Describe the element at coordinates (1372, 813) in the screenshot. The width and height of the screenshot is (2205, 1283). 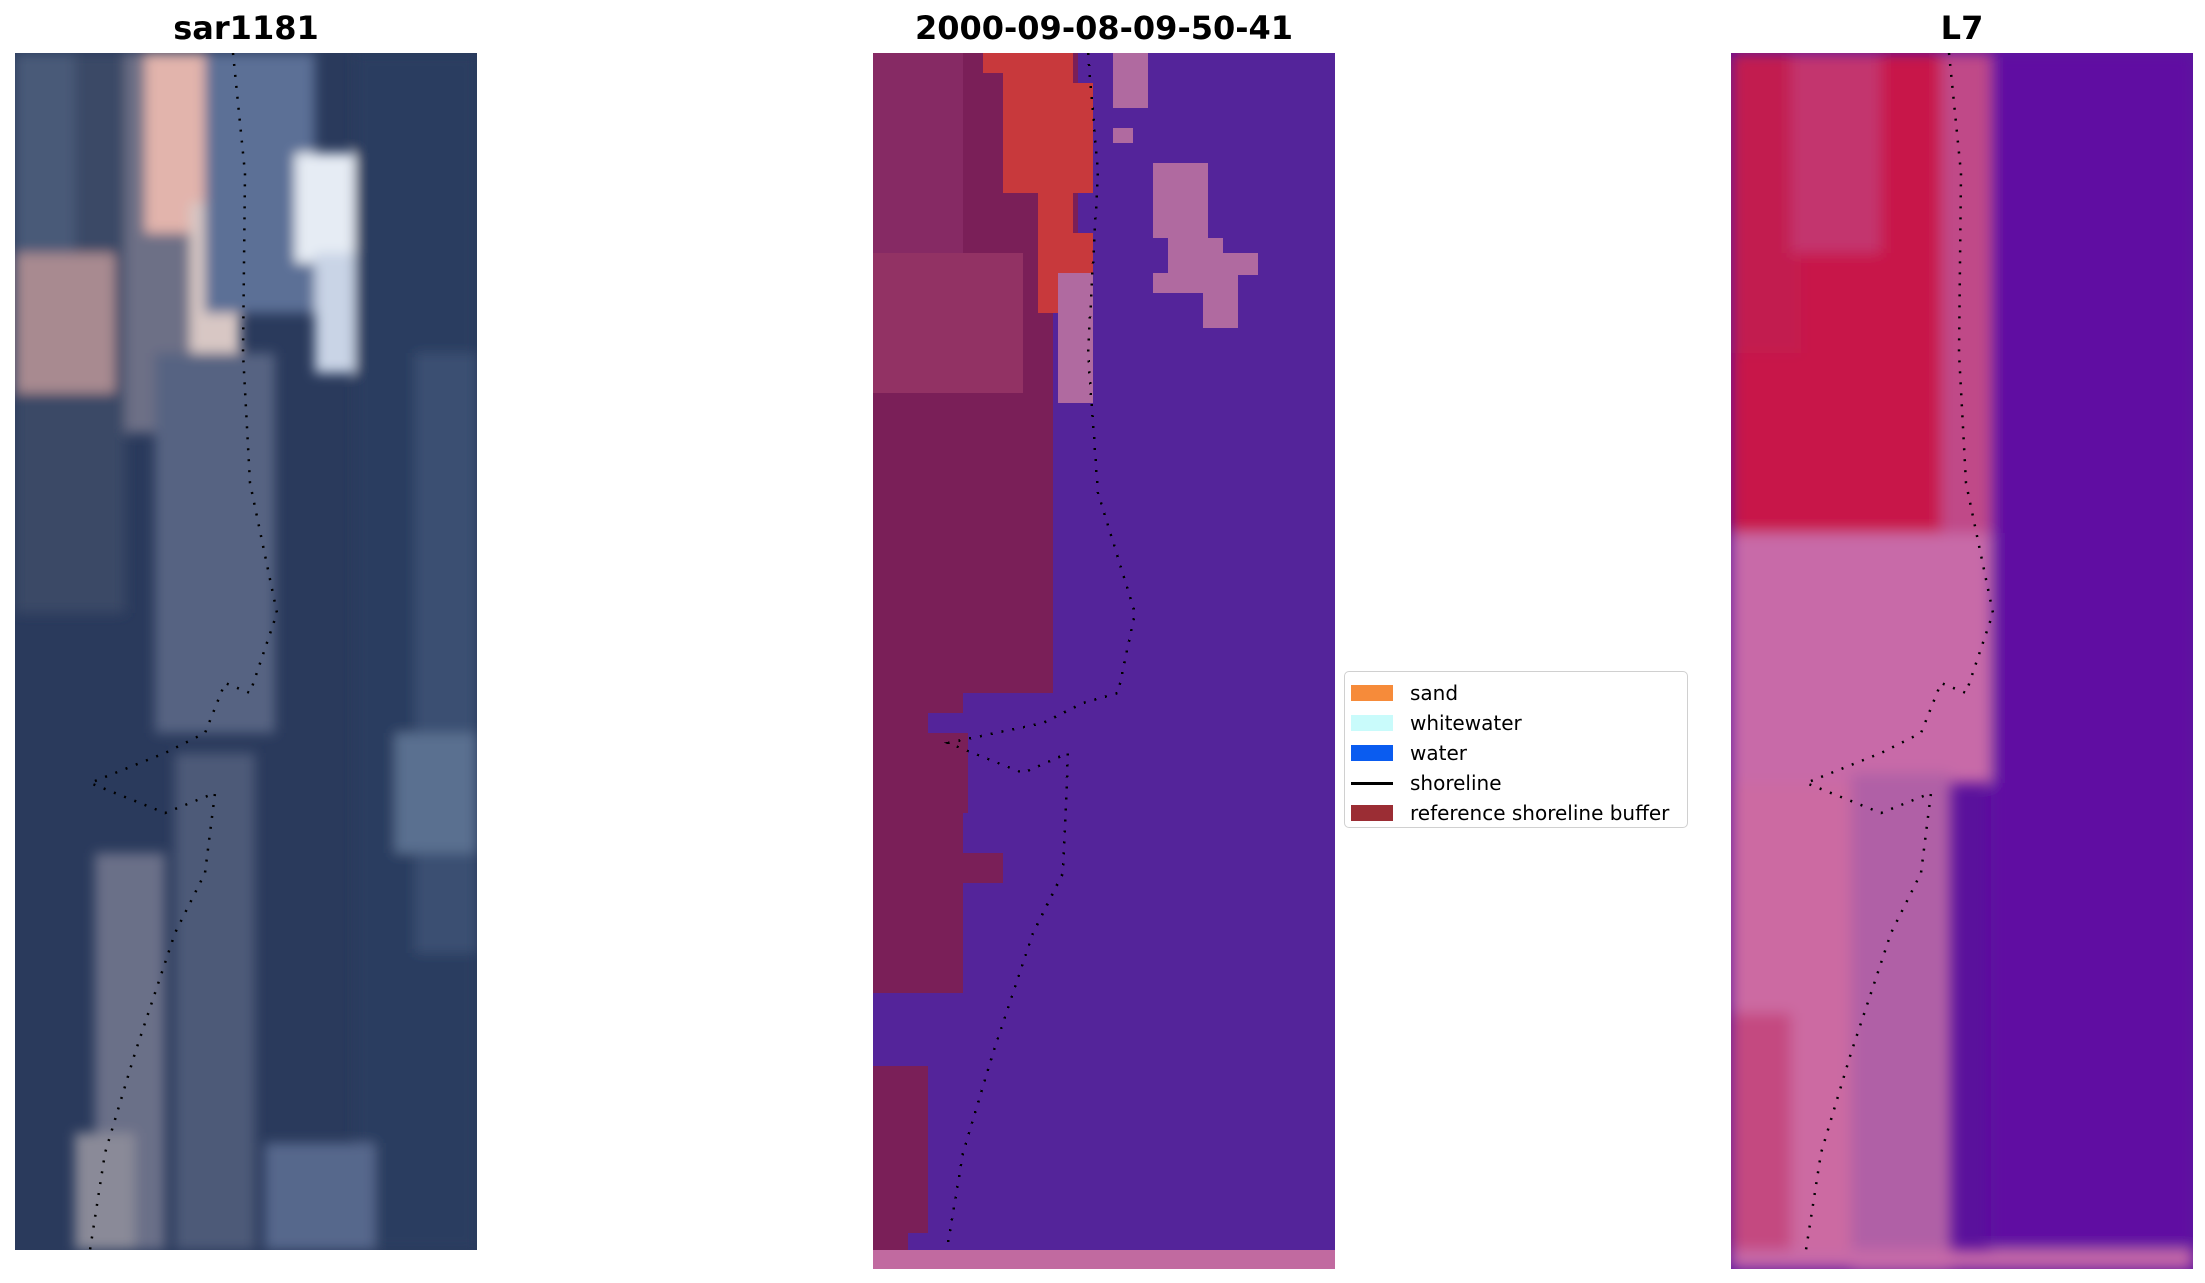
I see `reference-buffer-swatch` at that location.